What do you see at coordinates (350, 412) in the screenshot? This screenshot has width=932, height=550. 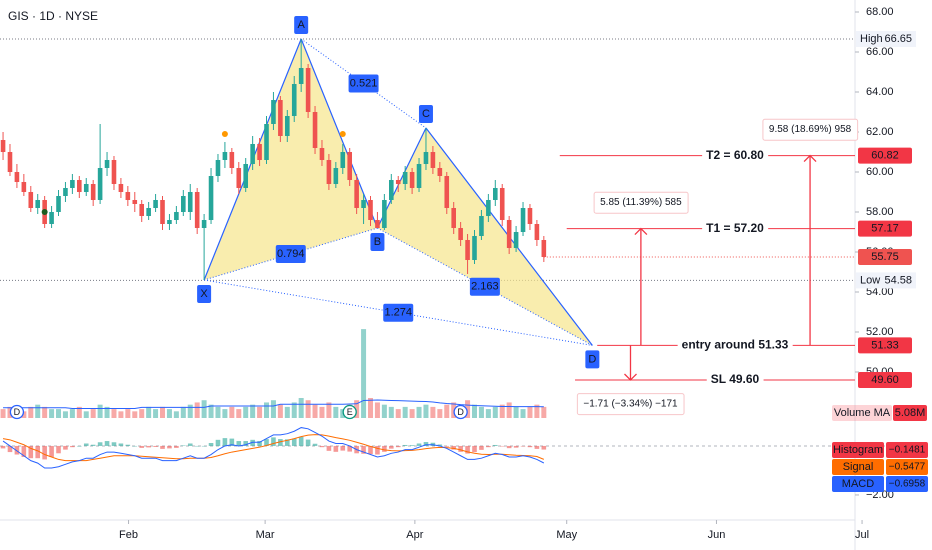 I see `event-label: E` at bounding box center [350, 412].